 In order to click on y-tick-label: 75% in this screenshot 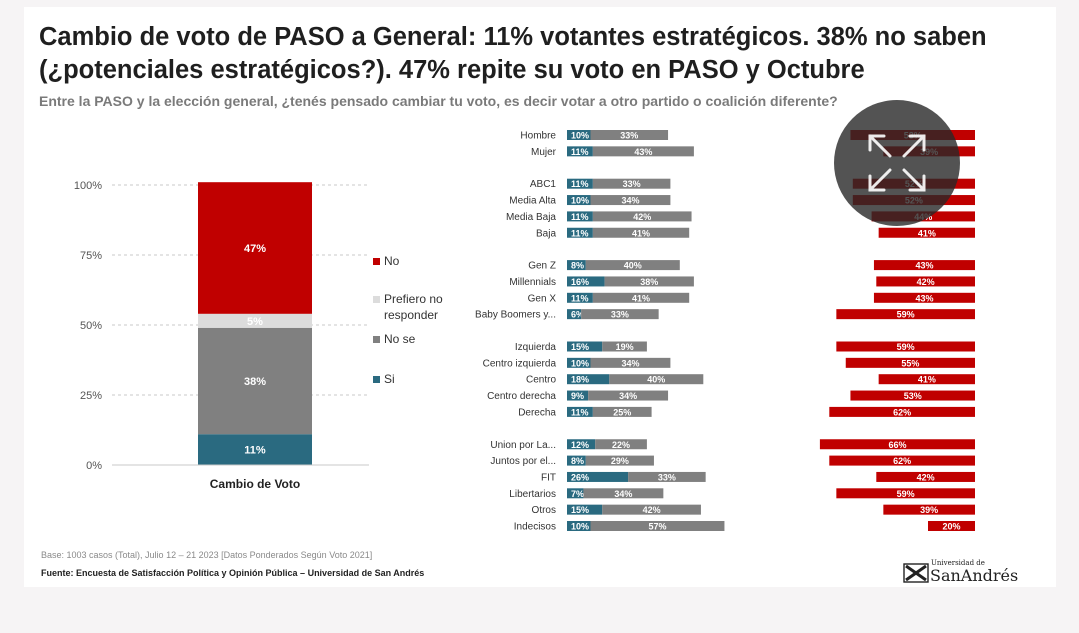, I will do `click(91, 256)`.